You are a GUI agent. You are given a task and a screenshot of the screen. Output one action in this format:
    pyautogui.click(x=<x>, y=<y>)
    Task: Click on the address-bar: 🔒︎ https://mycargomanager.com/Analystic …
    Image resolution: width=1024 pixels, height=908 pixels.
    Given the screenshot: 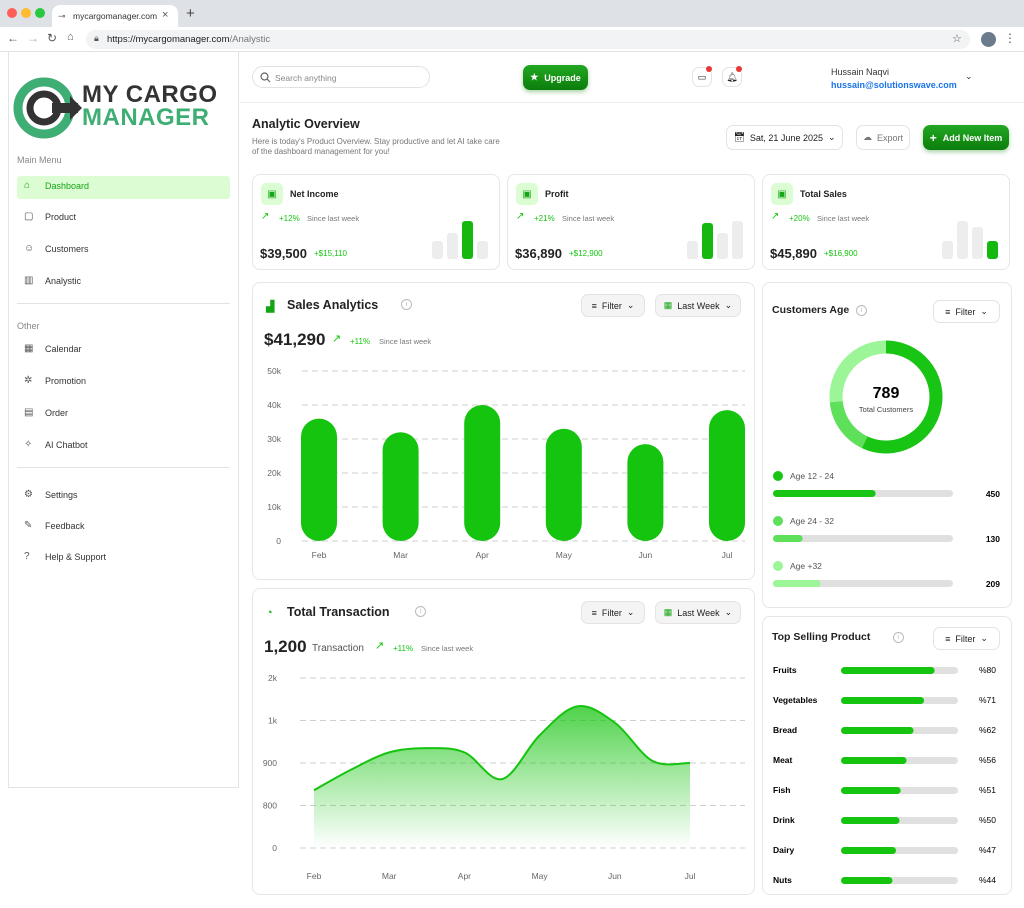 What is the action you would take?
    pyautogui.click(x=528, y=39)
    